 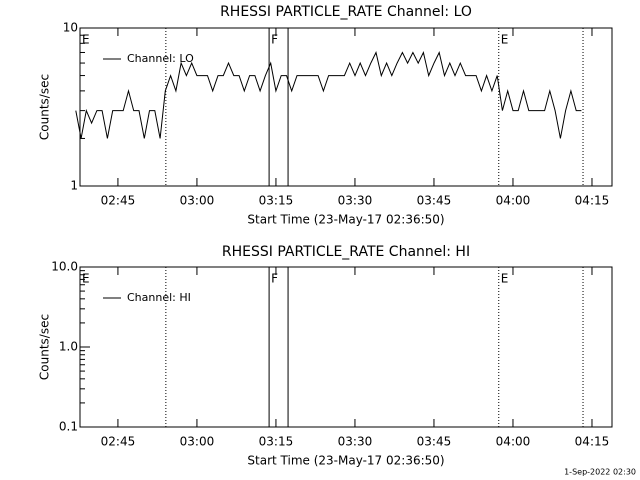 I want to click on y-tick-label: 10.0, so click(x=64, y=267).